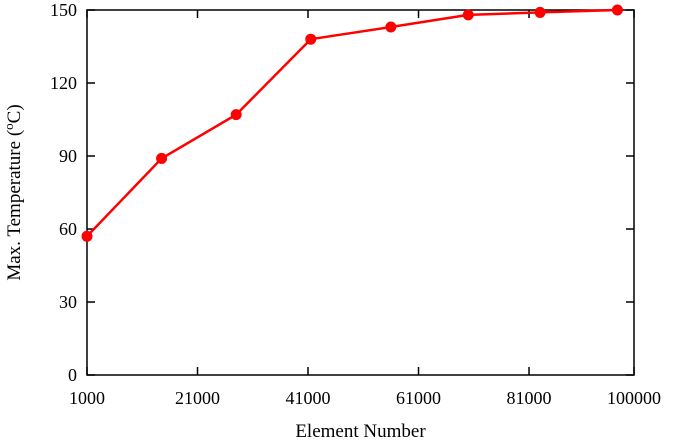  I want to click on x-tick-label: 41000, so click(308, 398).